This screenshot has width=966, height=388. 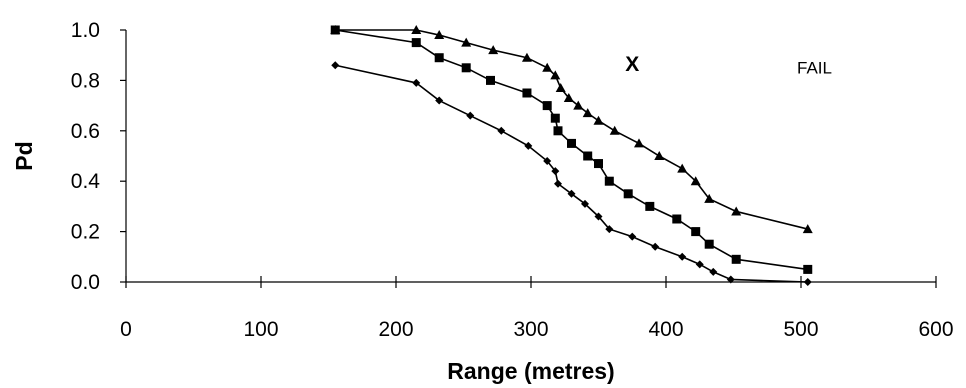 What do you see at coordinates (935, 329) in the screenshot?
I see `x-tick-label: 600` at bounding box center [935, 329].